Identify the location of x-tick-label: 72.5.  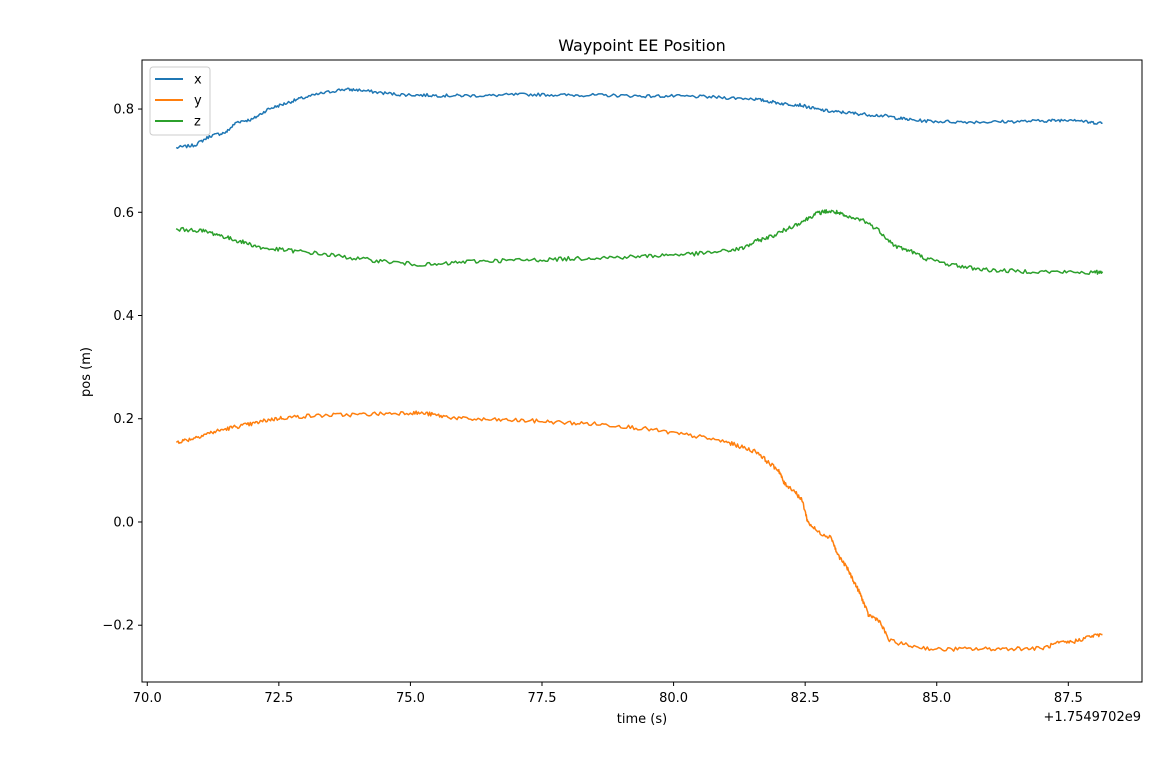
(278, 698).